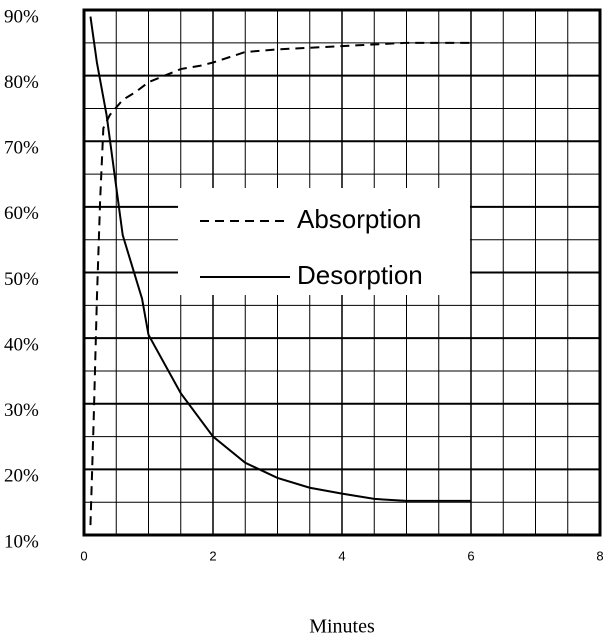 The height and width of the screenshot is (641, 615). Describe the element at coordinates (83, 555) in the screenshot. I see `x-tick-label: 0` at that location.